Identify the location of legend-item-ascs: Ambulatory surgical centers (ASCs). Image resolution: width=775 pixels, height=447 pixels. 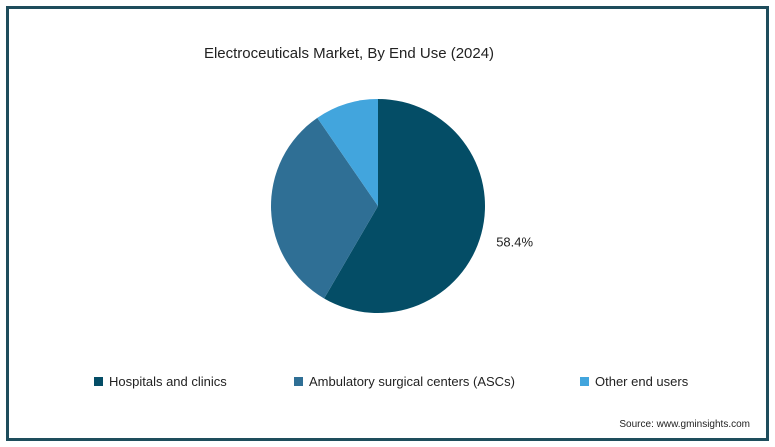
(404, 381).